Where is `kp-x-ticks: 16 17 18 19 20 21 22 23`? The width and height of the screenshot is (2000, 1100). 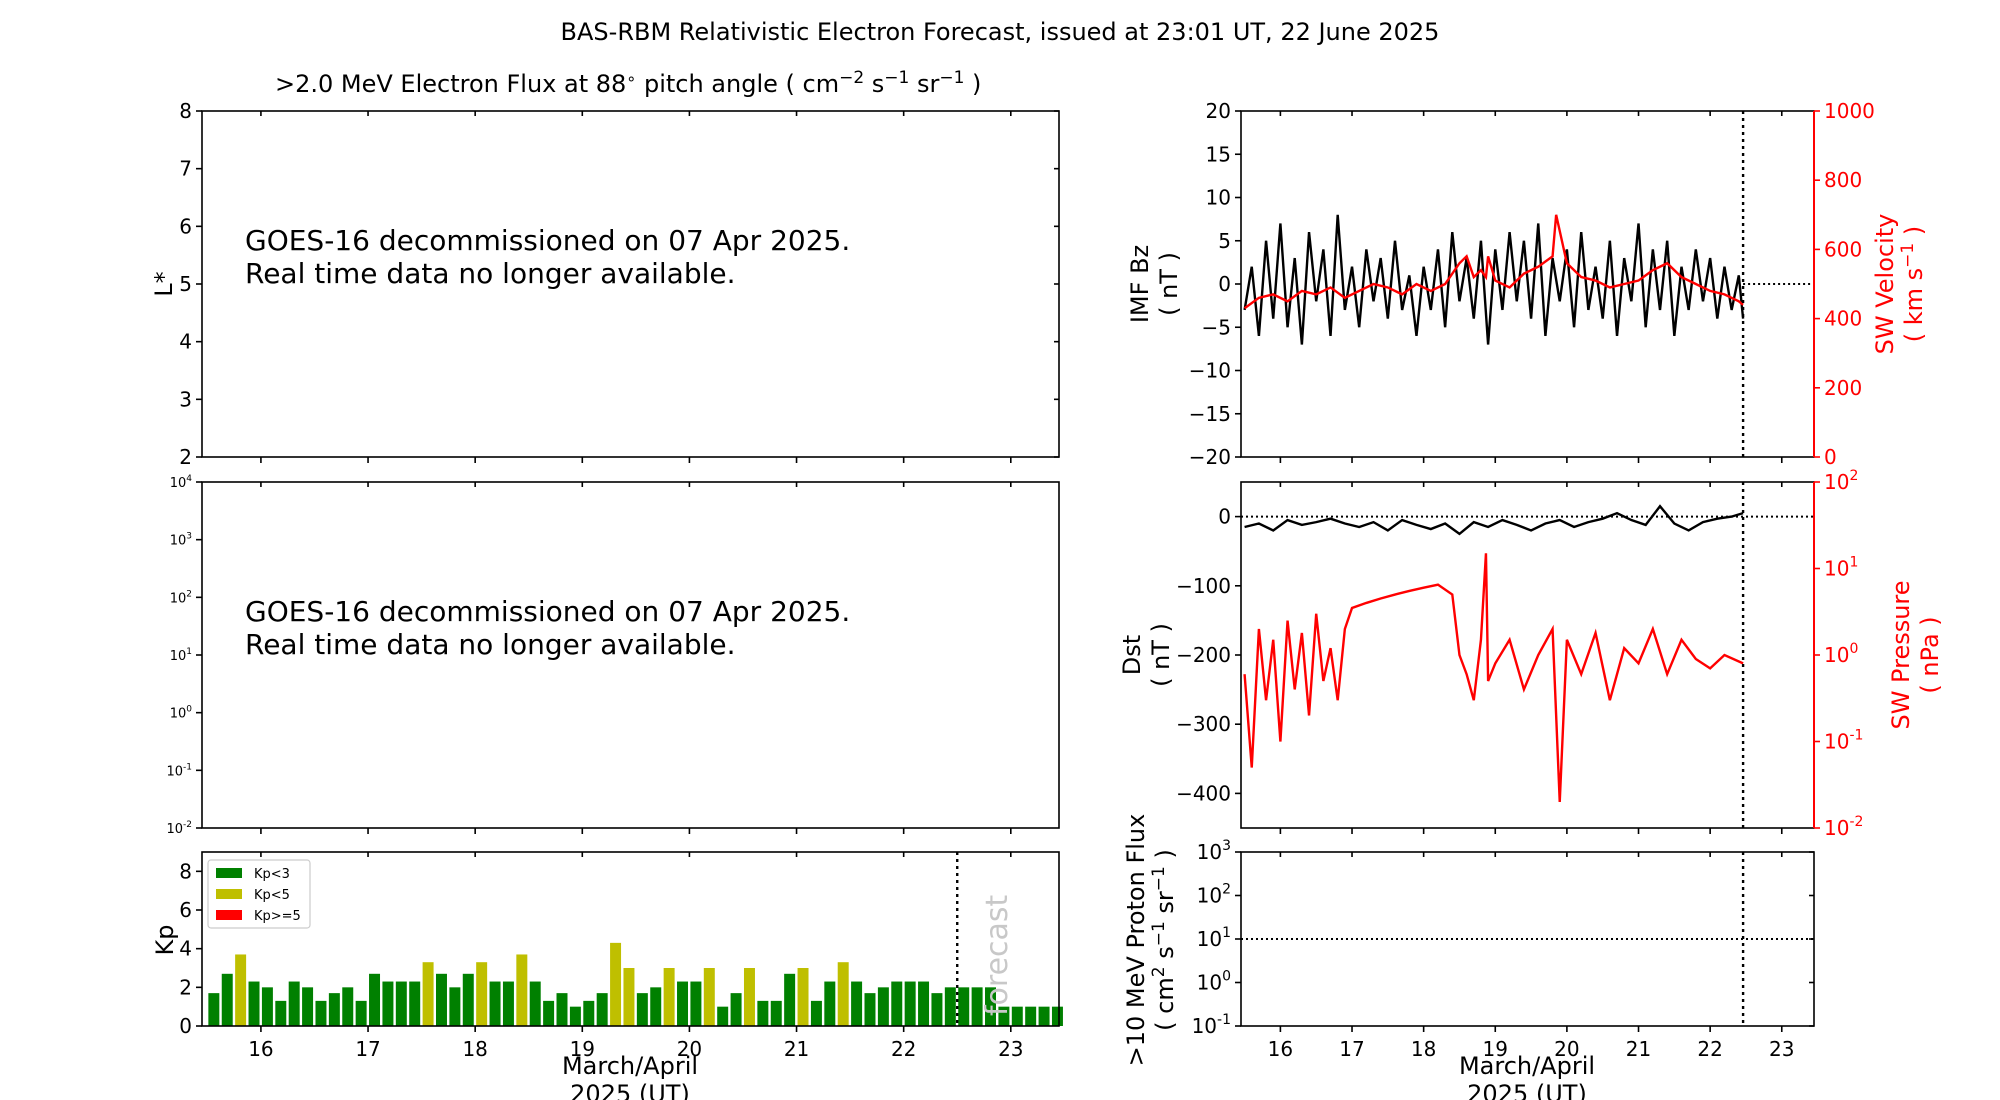 kp-x-ticks: 16 17 18 19 20 21 22 23 is located at coordinates (636, 956).